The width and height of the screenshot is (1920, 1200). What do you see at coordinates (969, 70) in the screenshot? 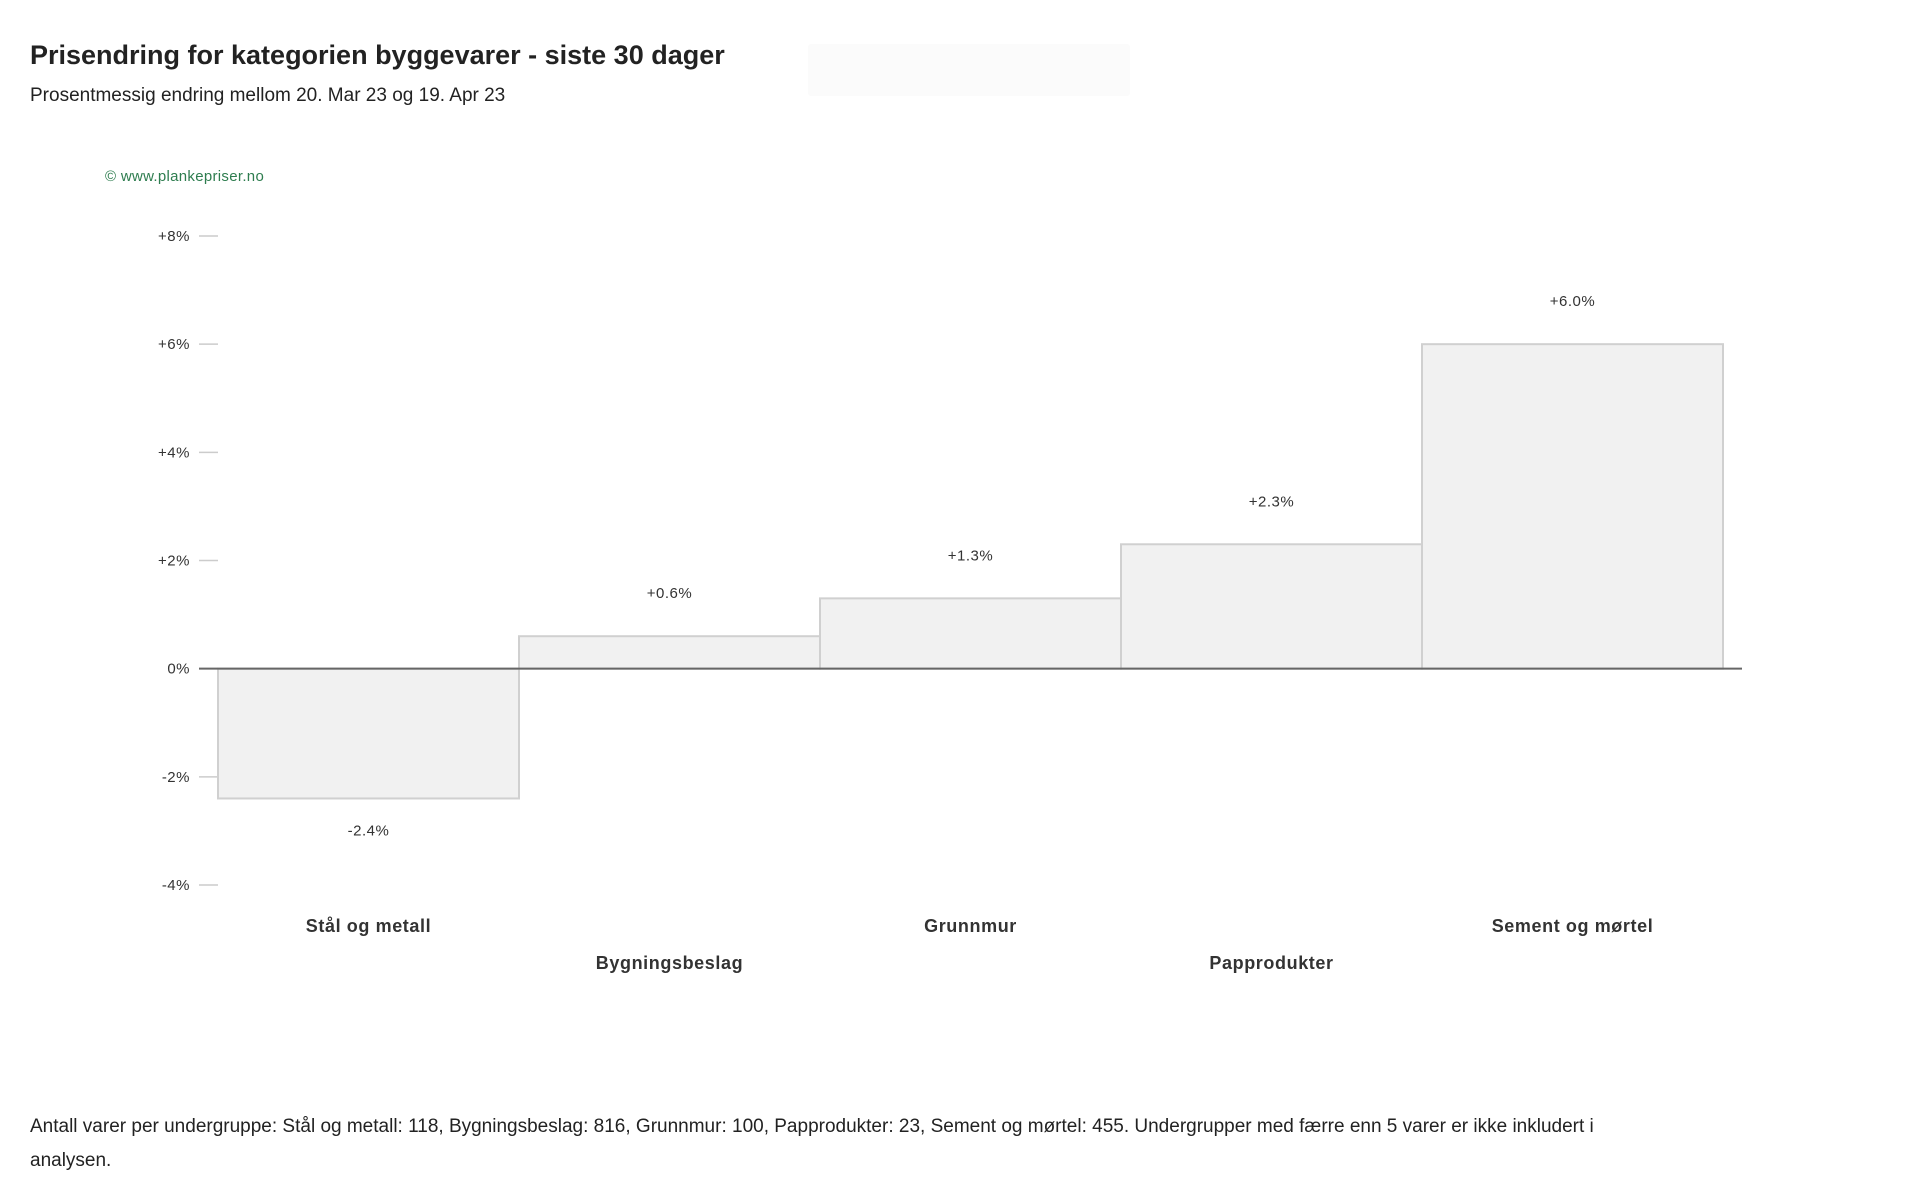
I see `faded-overlay-box` at bounding box center [969, 70].